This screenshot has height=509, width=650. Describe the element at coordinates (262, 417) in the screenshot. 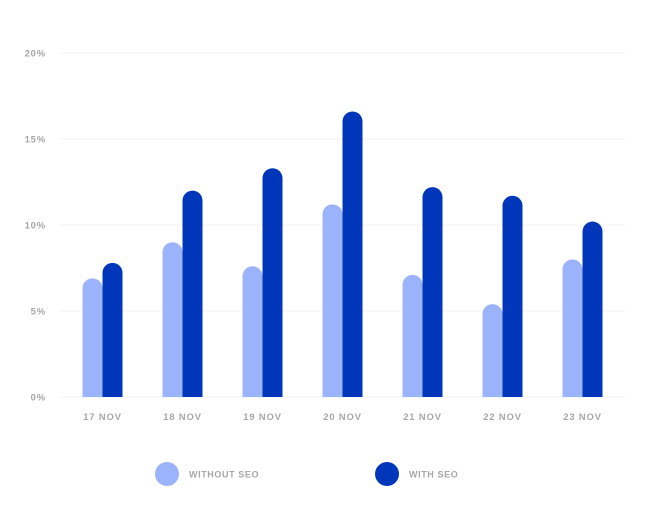

I see `x-tick-label: 19 NOV` at that location.